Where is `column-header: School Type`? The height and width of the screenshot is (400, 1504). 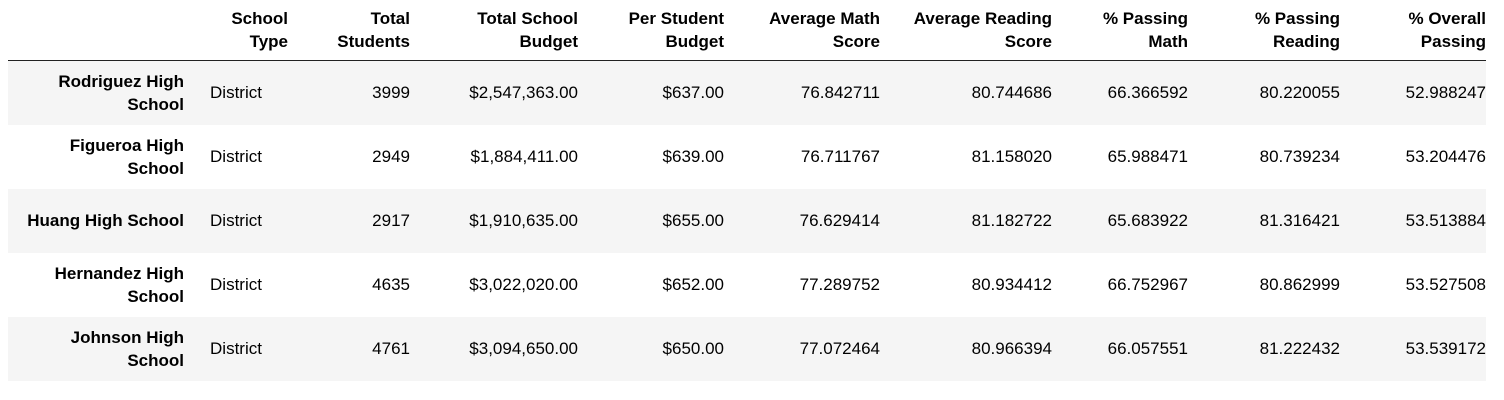
column-header: School Type is located at coordinates (236, 30).